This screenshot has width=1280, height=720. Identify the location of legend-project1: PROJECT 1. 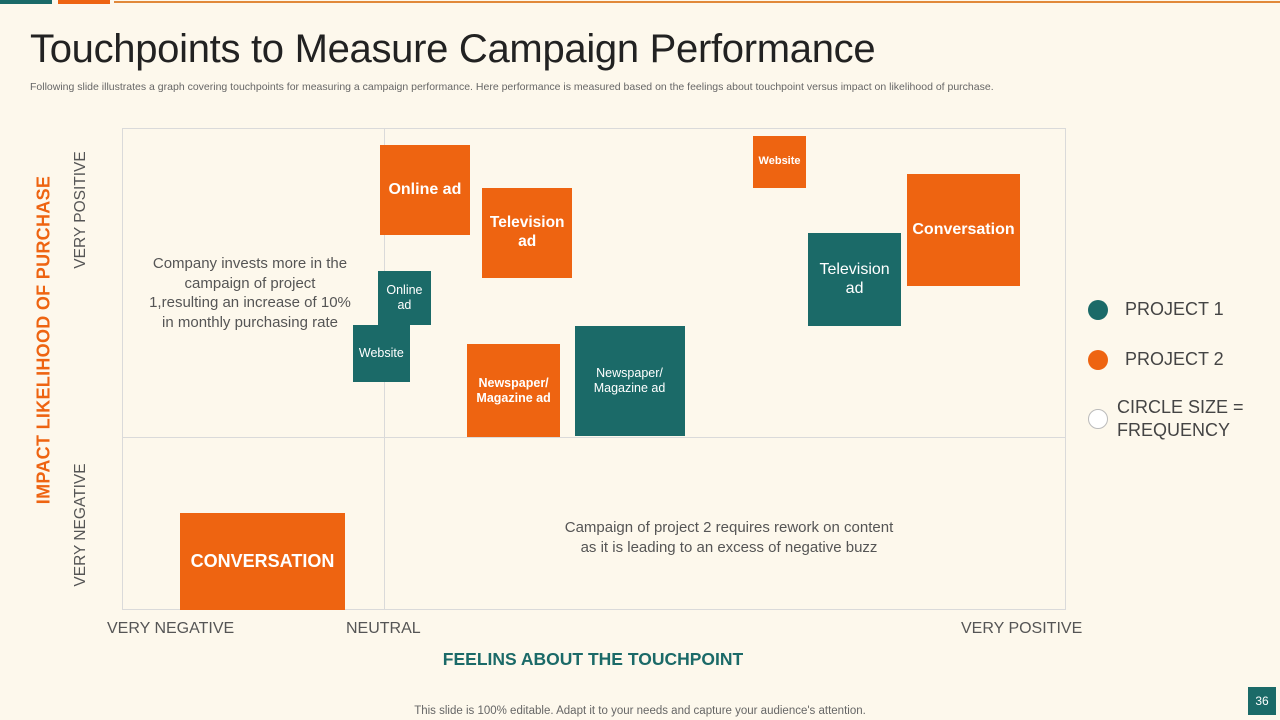
(1156, 309).